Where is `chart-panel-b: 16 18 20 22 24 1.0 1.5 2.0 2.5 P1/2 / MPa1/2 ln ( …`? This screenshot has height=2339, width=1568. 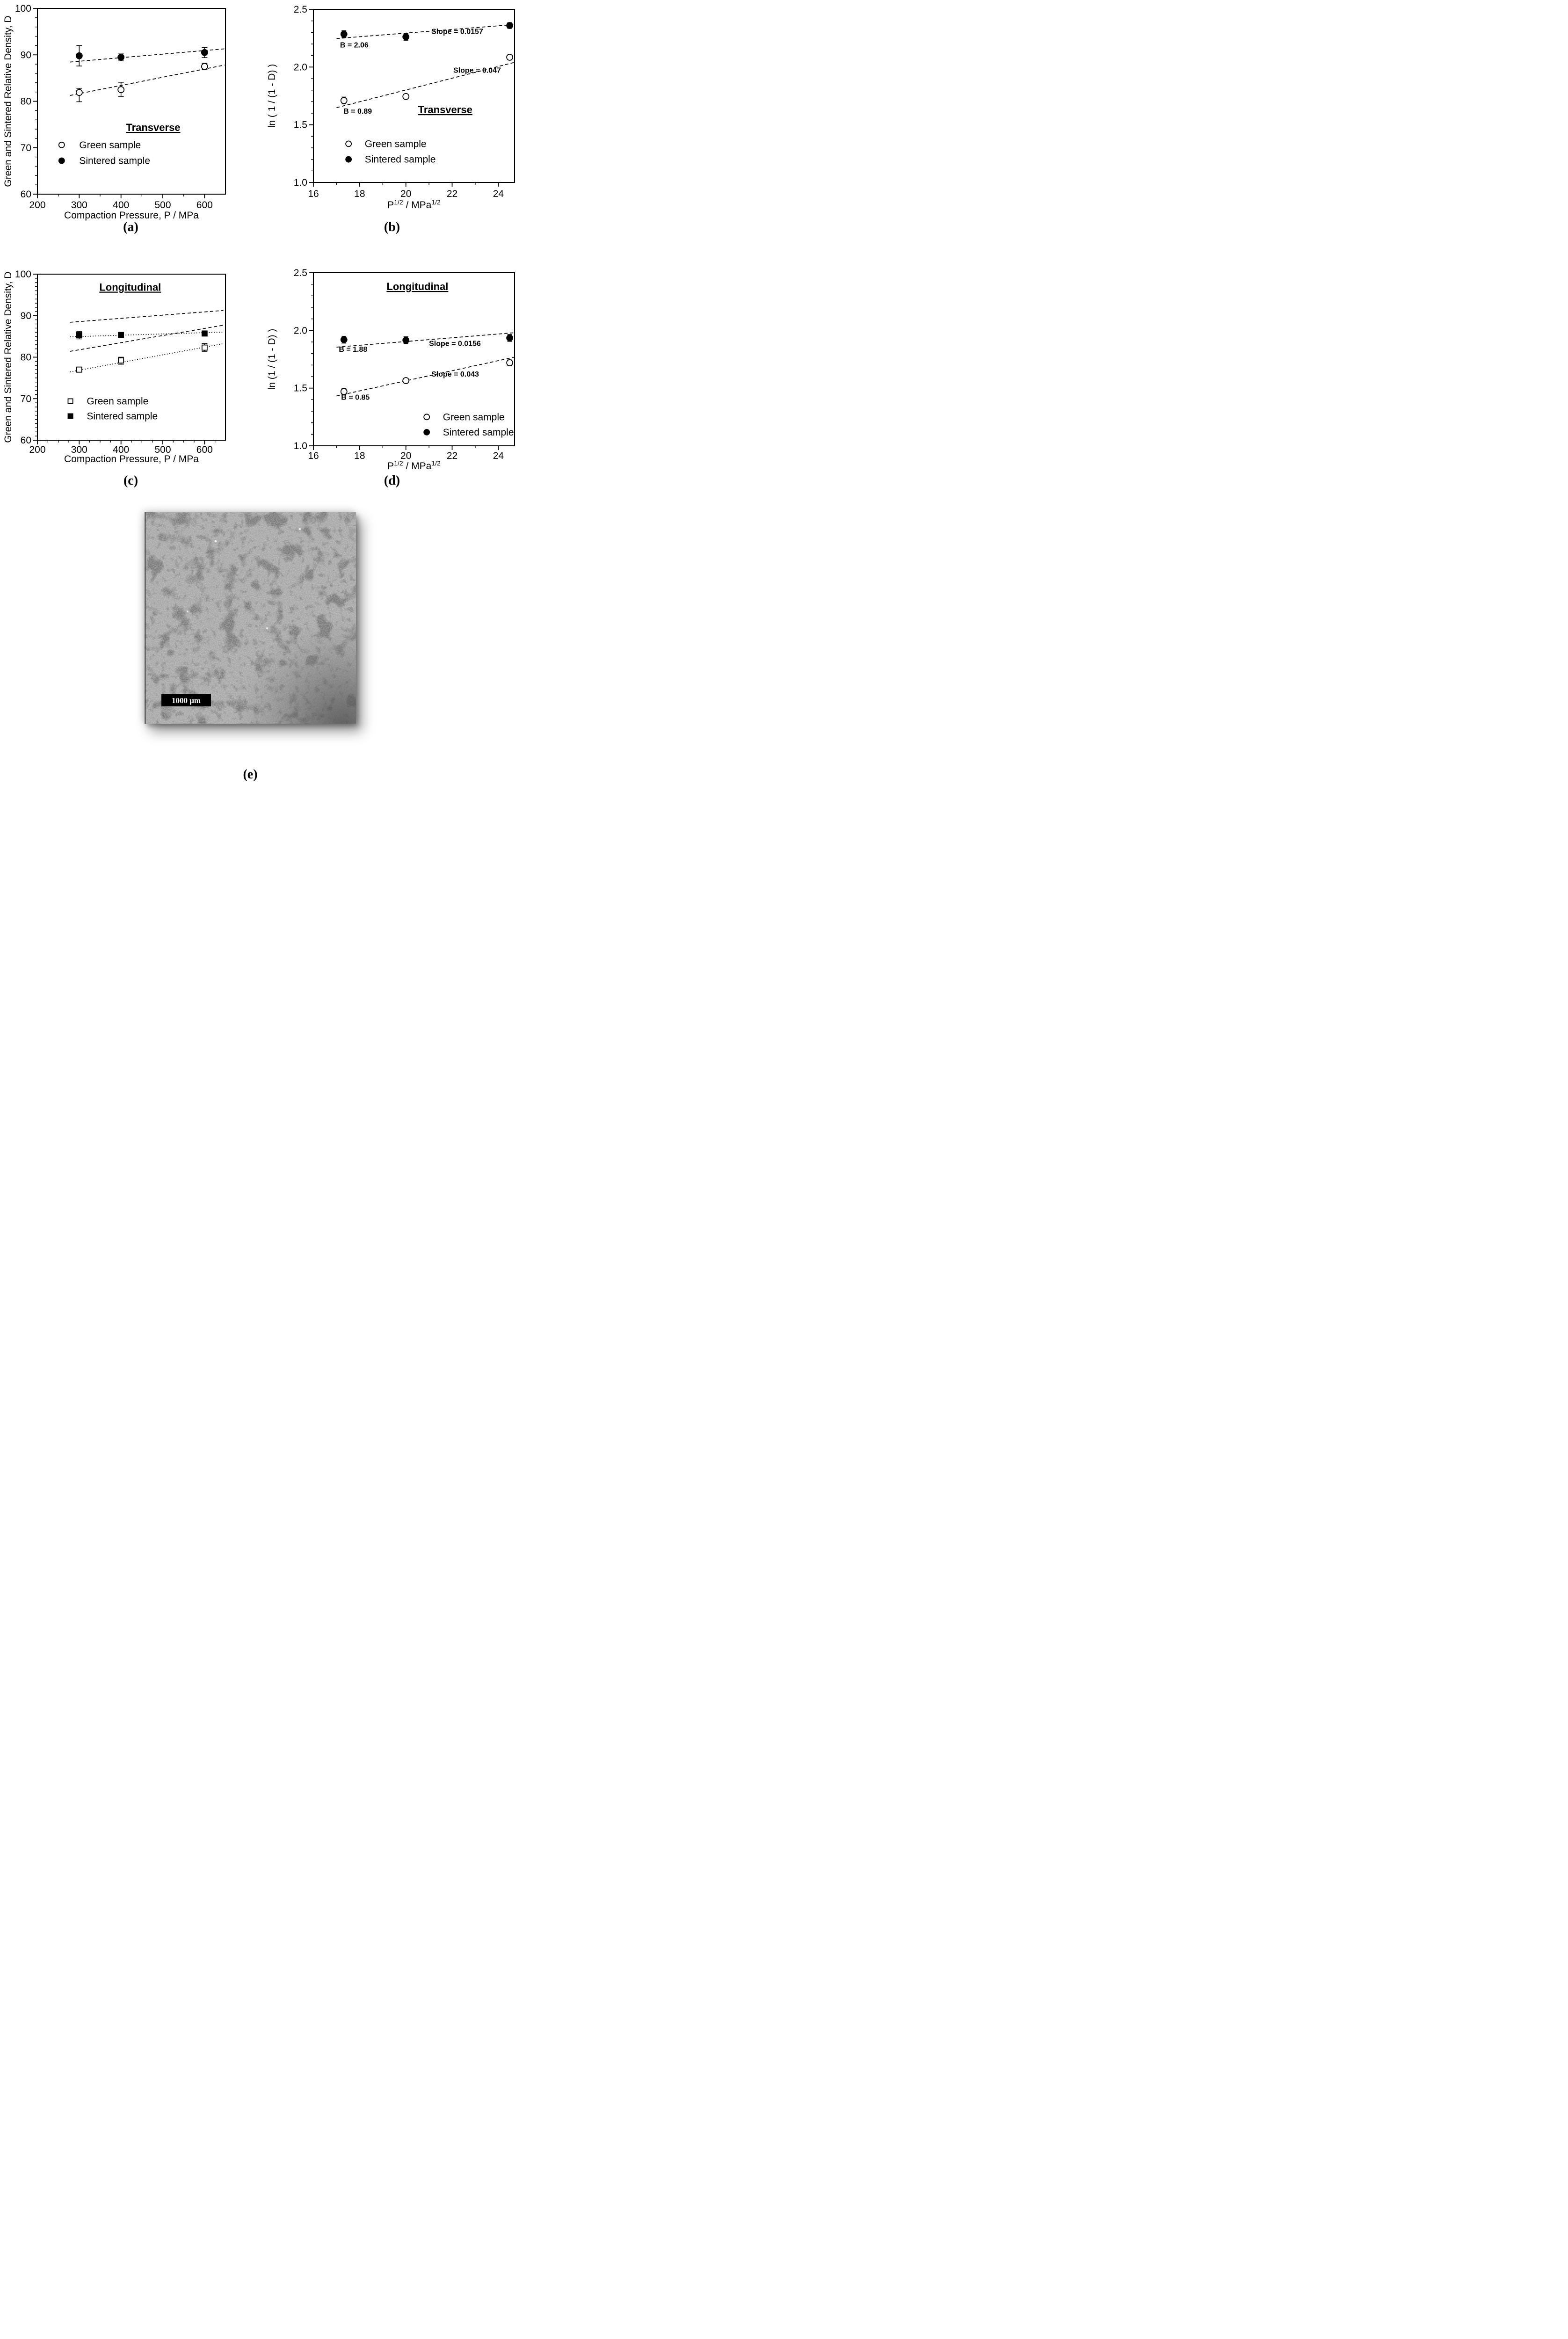
chart-panel-b: 16 18 20 22 24 1.0 1.5 2.0 2.5 P1/2 / MPa1/2 ln ( … is located at coordinates (392, 118).